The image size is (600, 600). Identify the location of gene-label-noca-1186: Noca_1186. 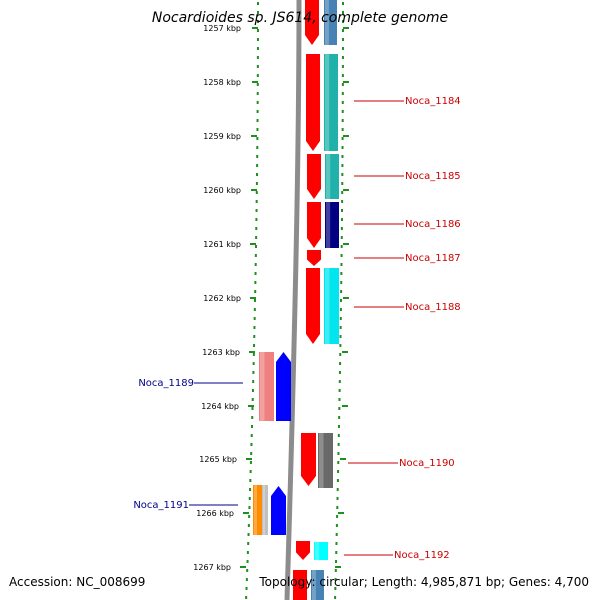
(433, 224).